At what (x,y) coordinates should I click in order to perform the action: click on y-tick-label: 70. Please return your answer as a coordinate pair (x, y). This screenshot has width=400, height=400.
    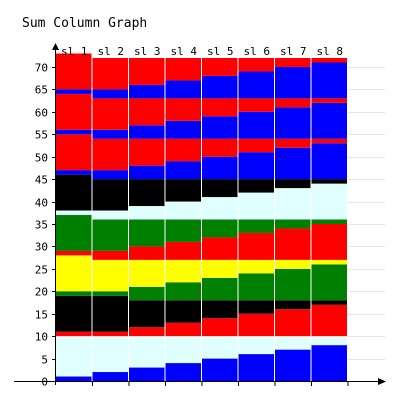
    Looking at the image, I should click on (41, 68).